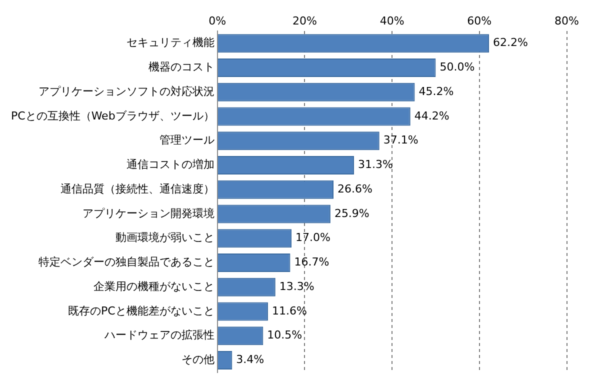  What do you see at coordinates (186, 140) in the screenshot?
I see `y-tick-label: 管理ツール` at bounding box center [186, 140].